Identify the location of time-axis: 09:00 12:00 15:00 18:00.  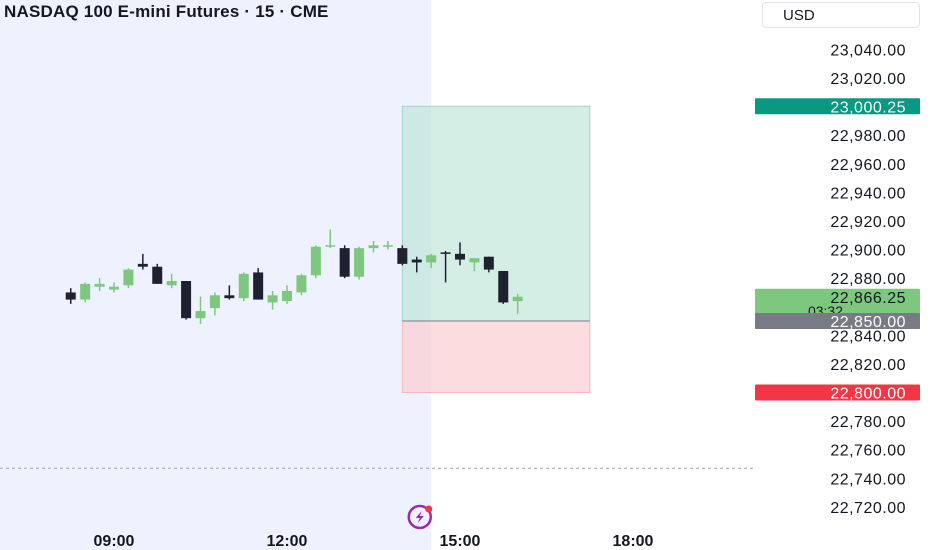
(374, 541).